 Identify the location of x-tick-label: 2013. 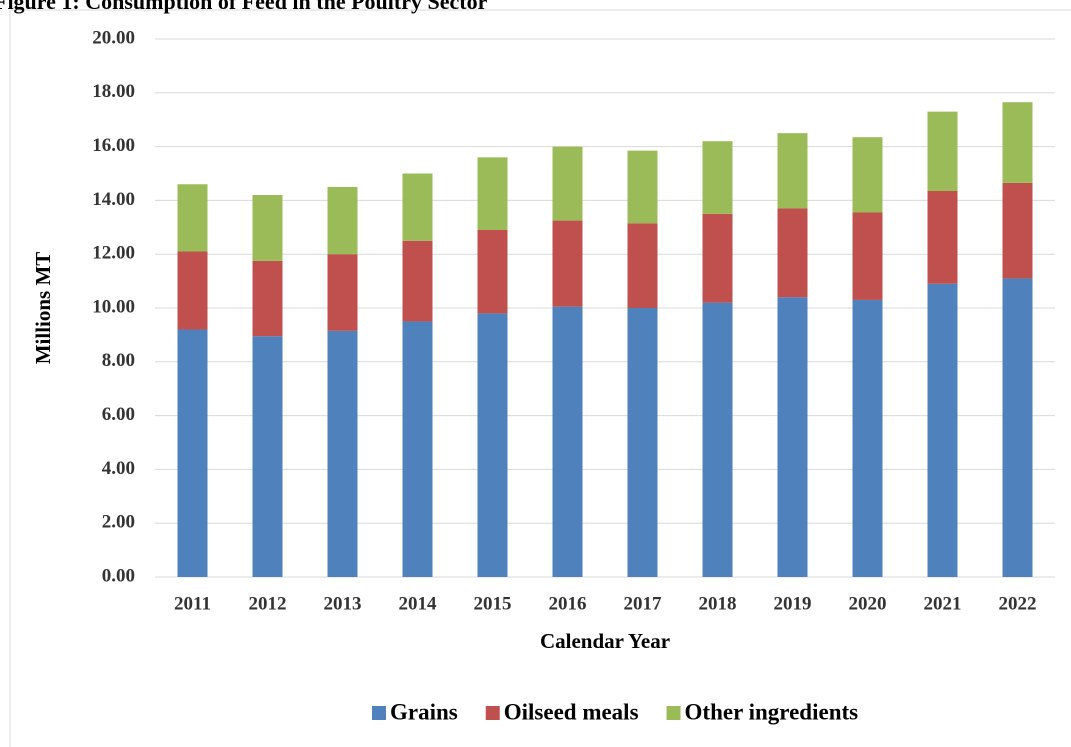
(343, 603).